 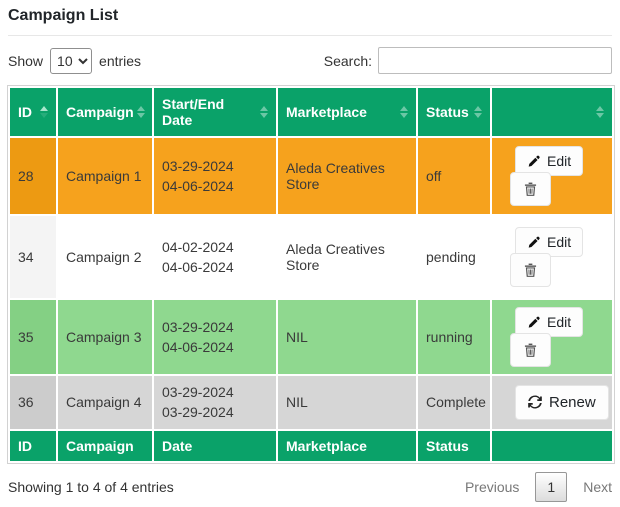 What do you see at coordinates (551, 487) in the screenshot?
I see `page-1-button: 1` at bounding box center [551, 487].